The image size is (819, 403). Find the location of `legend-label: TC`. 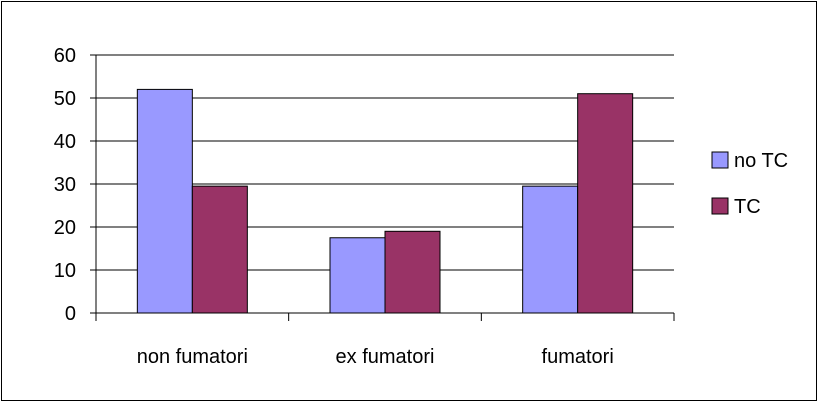

legend-label: TC is located at coordinates (747, 207).